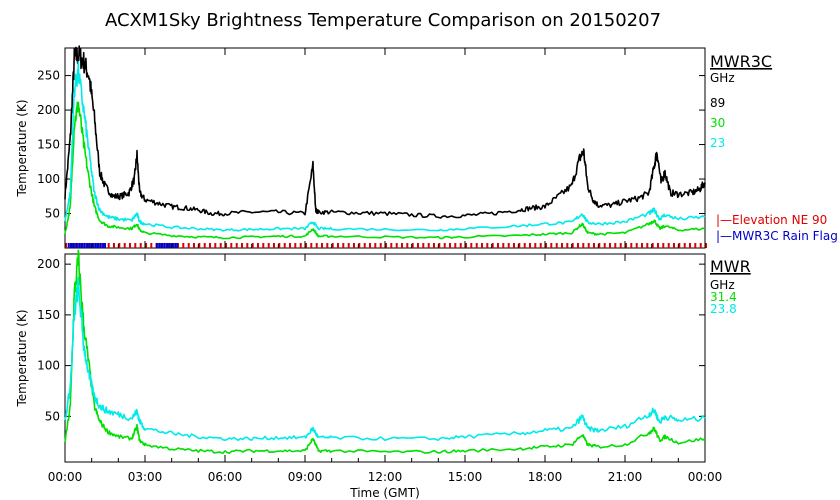 This screenshot has height=500, width=840. I want to click on top-y-tick-label: 150, so click(48, 145).